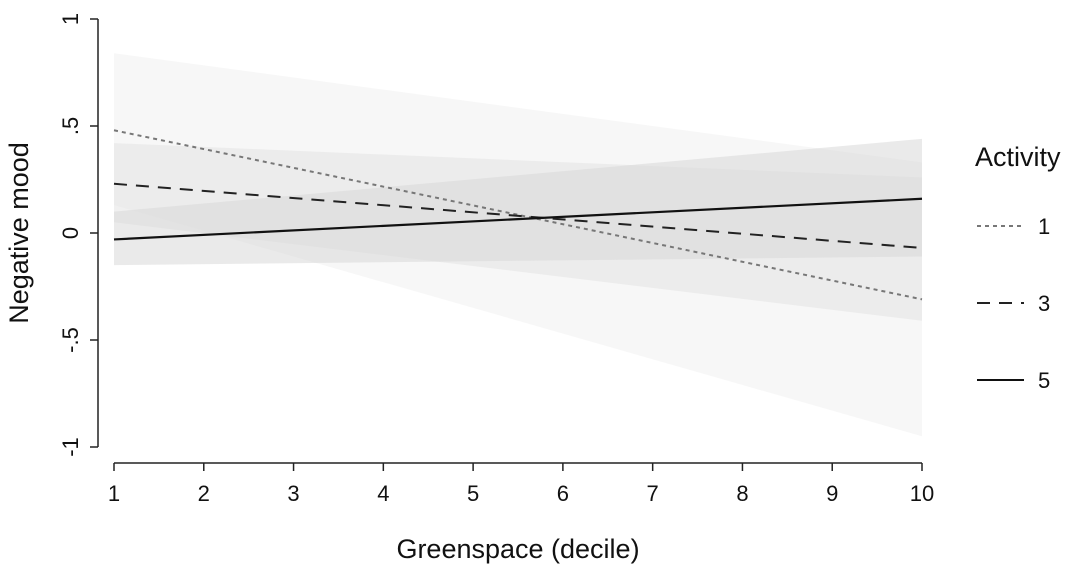 The image size is (1084, 569). Describe the element at coordinates (19, 233) in the screenshot. I see `y-axis-title: Negative mood` at that location.